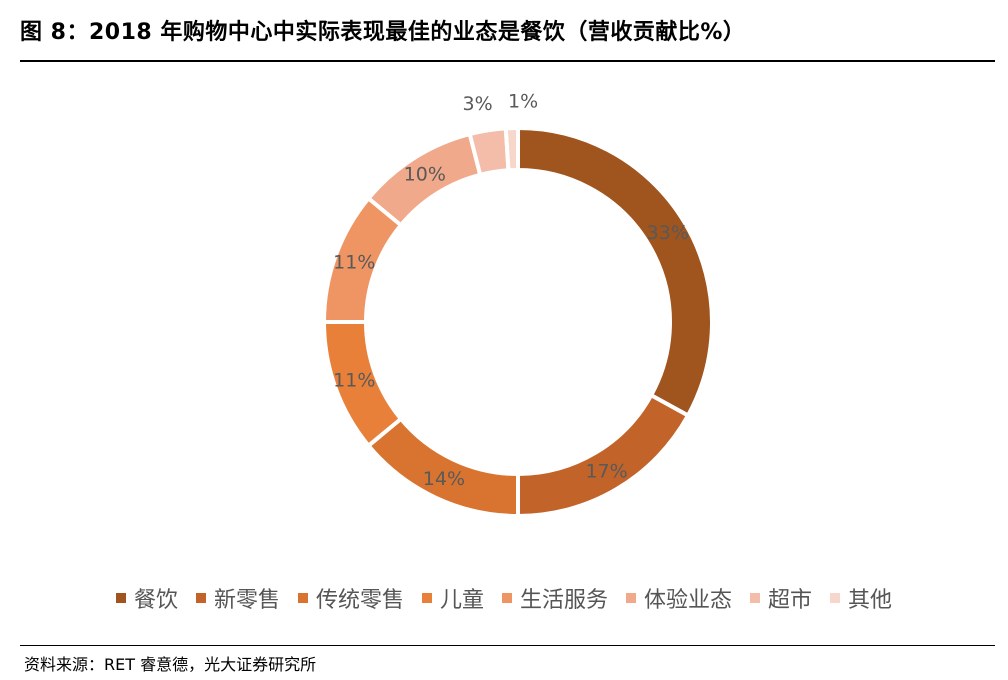  I want to click on bottom-divider, so click(507, 645).